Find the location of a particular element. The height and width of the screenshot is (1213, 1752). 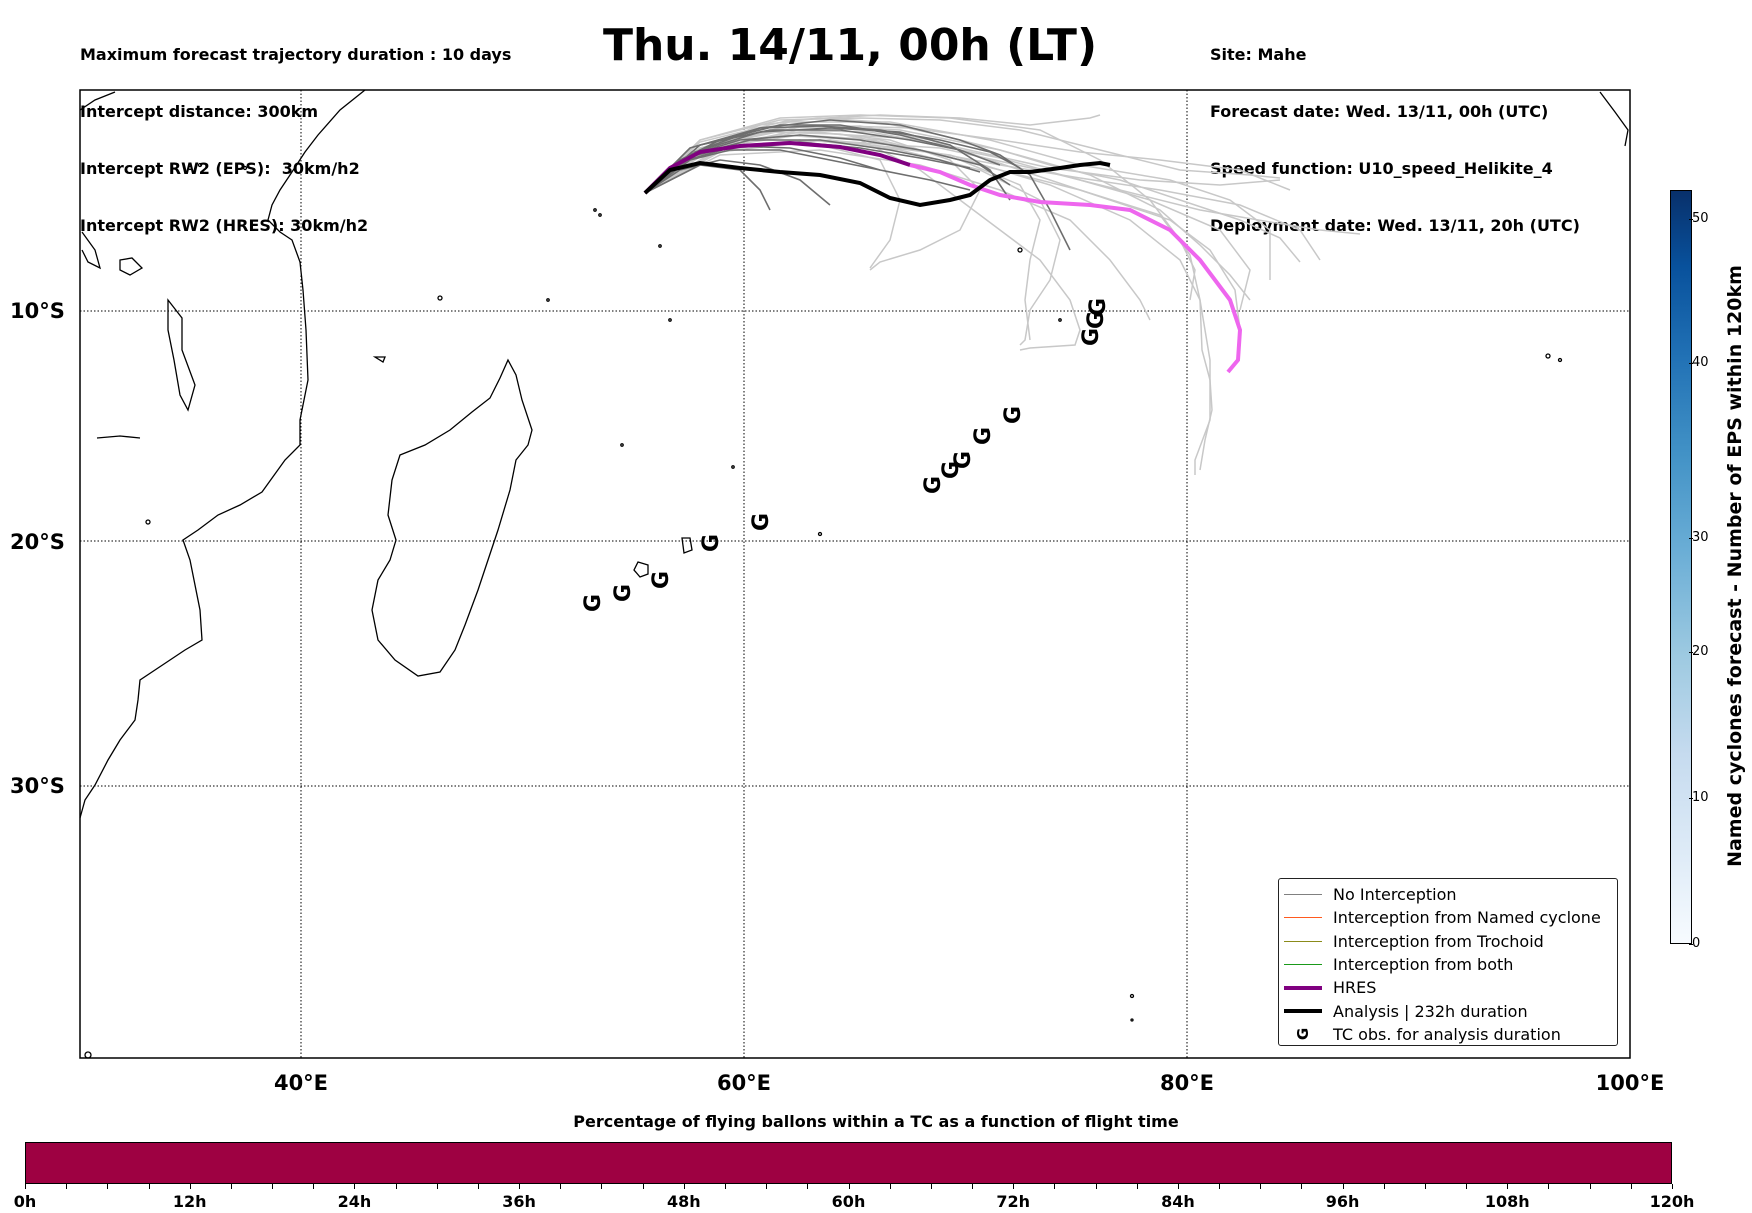

lat-label-10s: 10°S is located at coordinates (37, 311).